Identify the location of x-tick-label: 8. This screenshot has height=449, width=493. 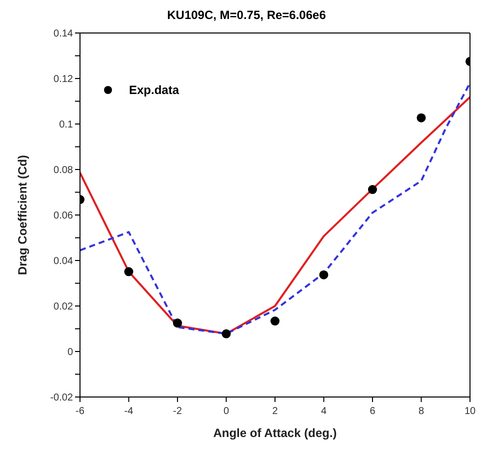
(421, 412).